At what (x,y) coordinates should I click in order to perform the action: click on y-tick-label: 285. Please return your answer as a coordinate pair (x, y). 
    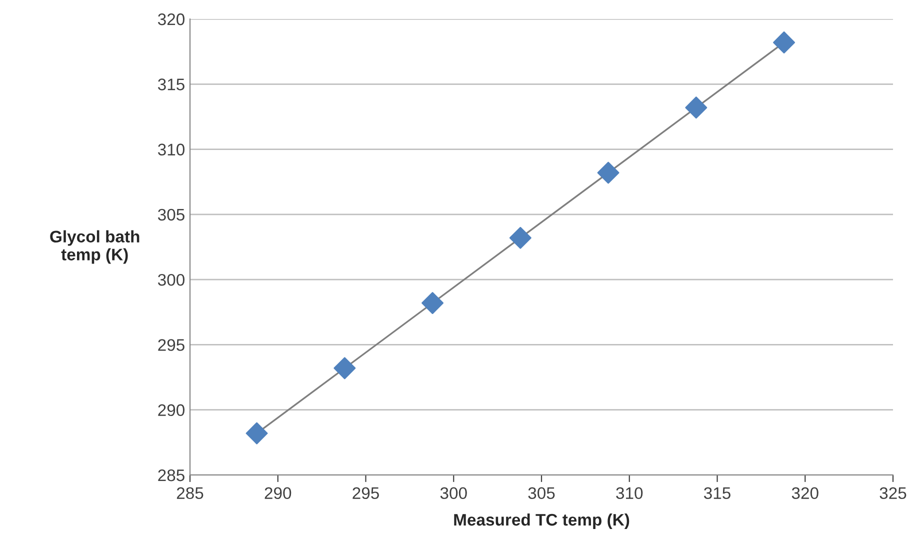
    Looking at the image, I should click on (171, 475).